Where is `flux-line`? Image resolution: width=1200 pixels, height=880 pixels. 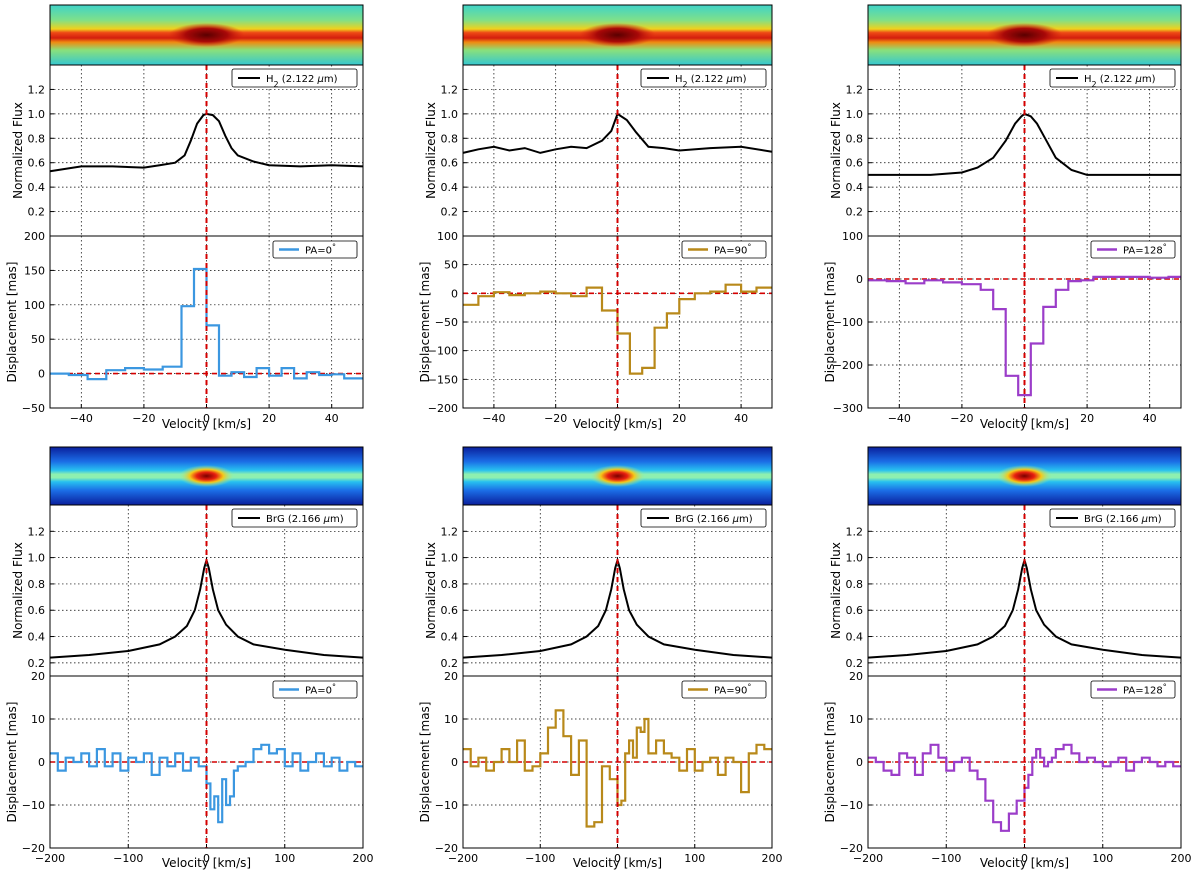
flux-line is located at coordinates (617, 133).